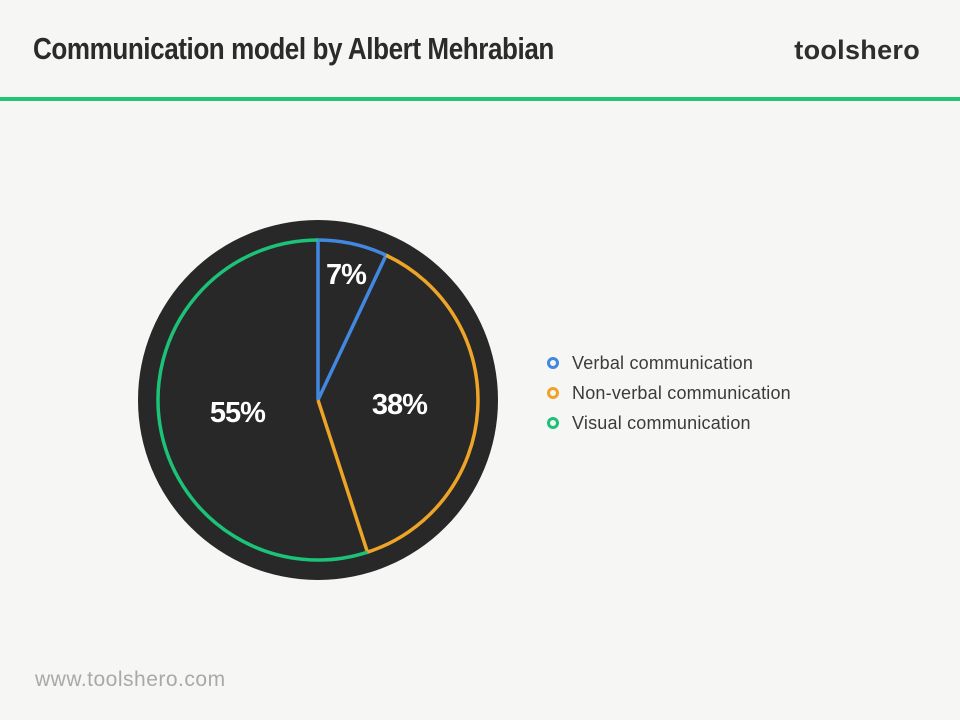 The height and width of the screenshot is (720, 960). I want to click on legend-item-nonverbal: Non-verbal communication, so click(669, 393).